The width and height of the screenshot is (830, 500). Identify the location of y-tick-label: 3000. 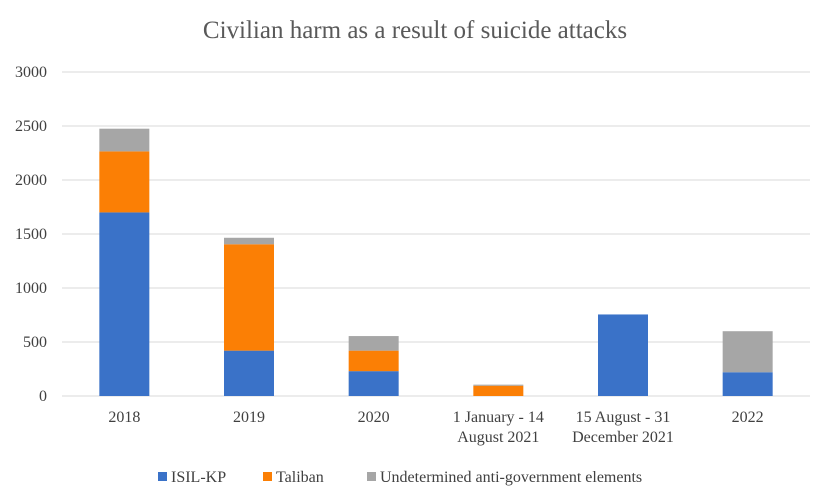
(31, 72).